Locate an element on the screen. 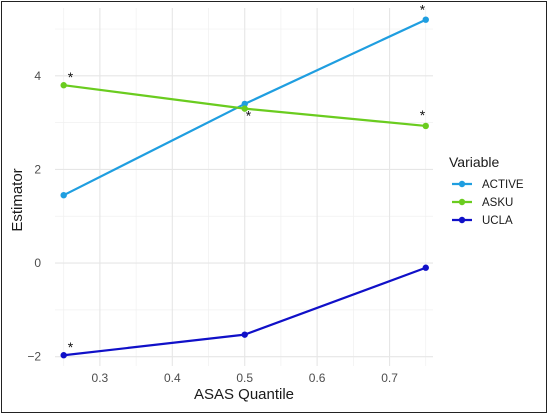  legend-item-asku: ASKU is located at coordinates (482, 203).